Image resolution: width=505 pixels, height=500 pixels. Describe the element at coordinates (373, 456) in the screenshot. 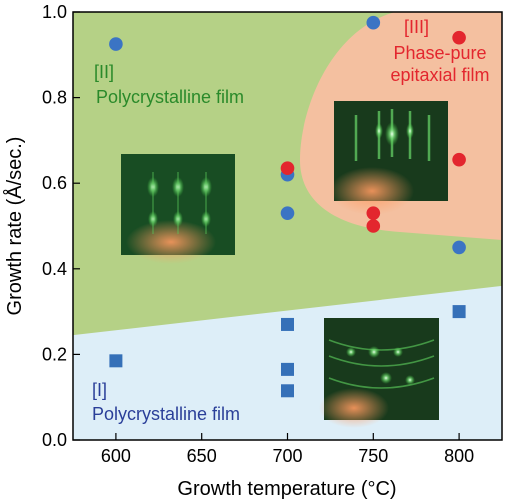

I see `x-tick-label: 750` at that location.